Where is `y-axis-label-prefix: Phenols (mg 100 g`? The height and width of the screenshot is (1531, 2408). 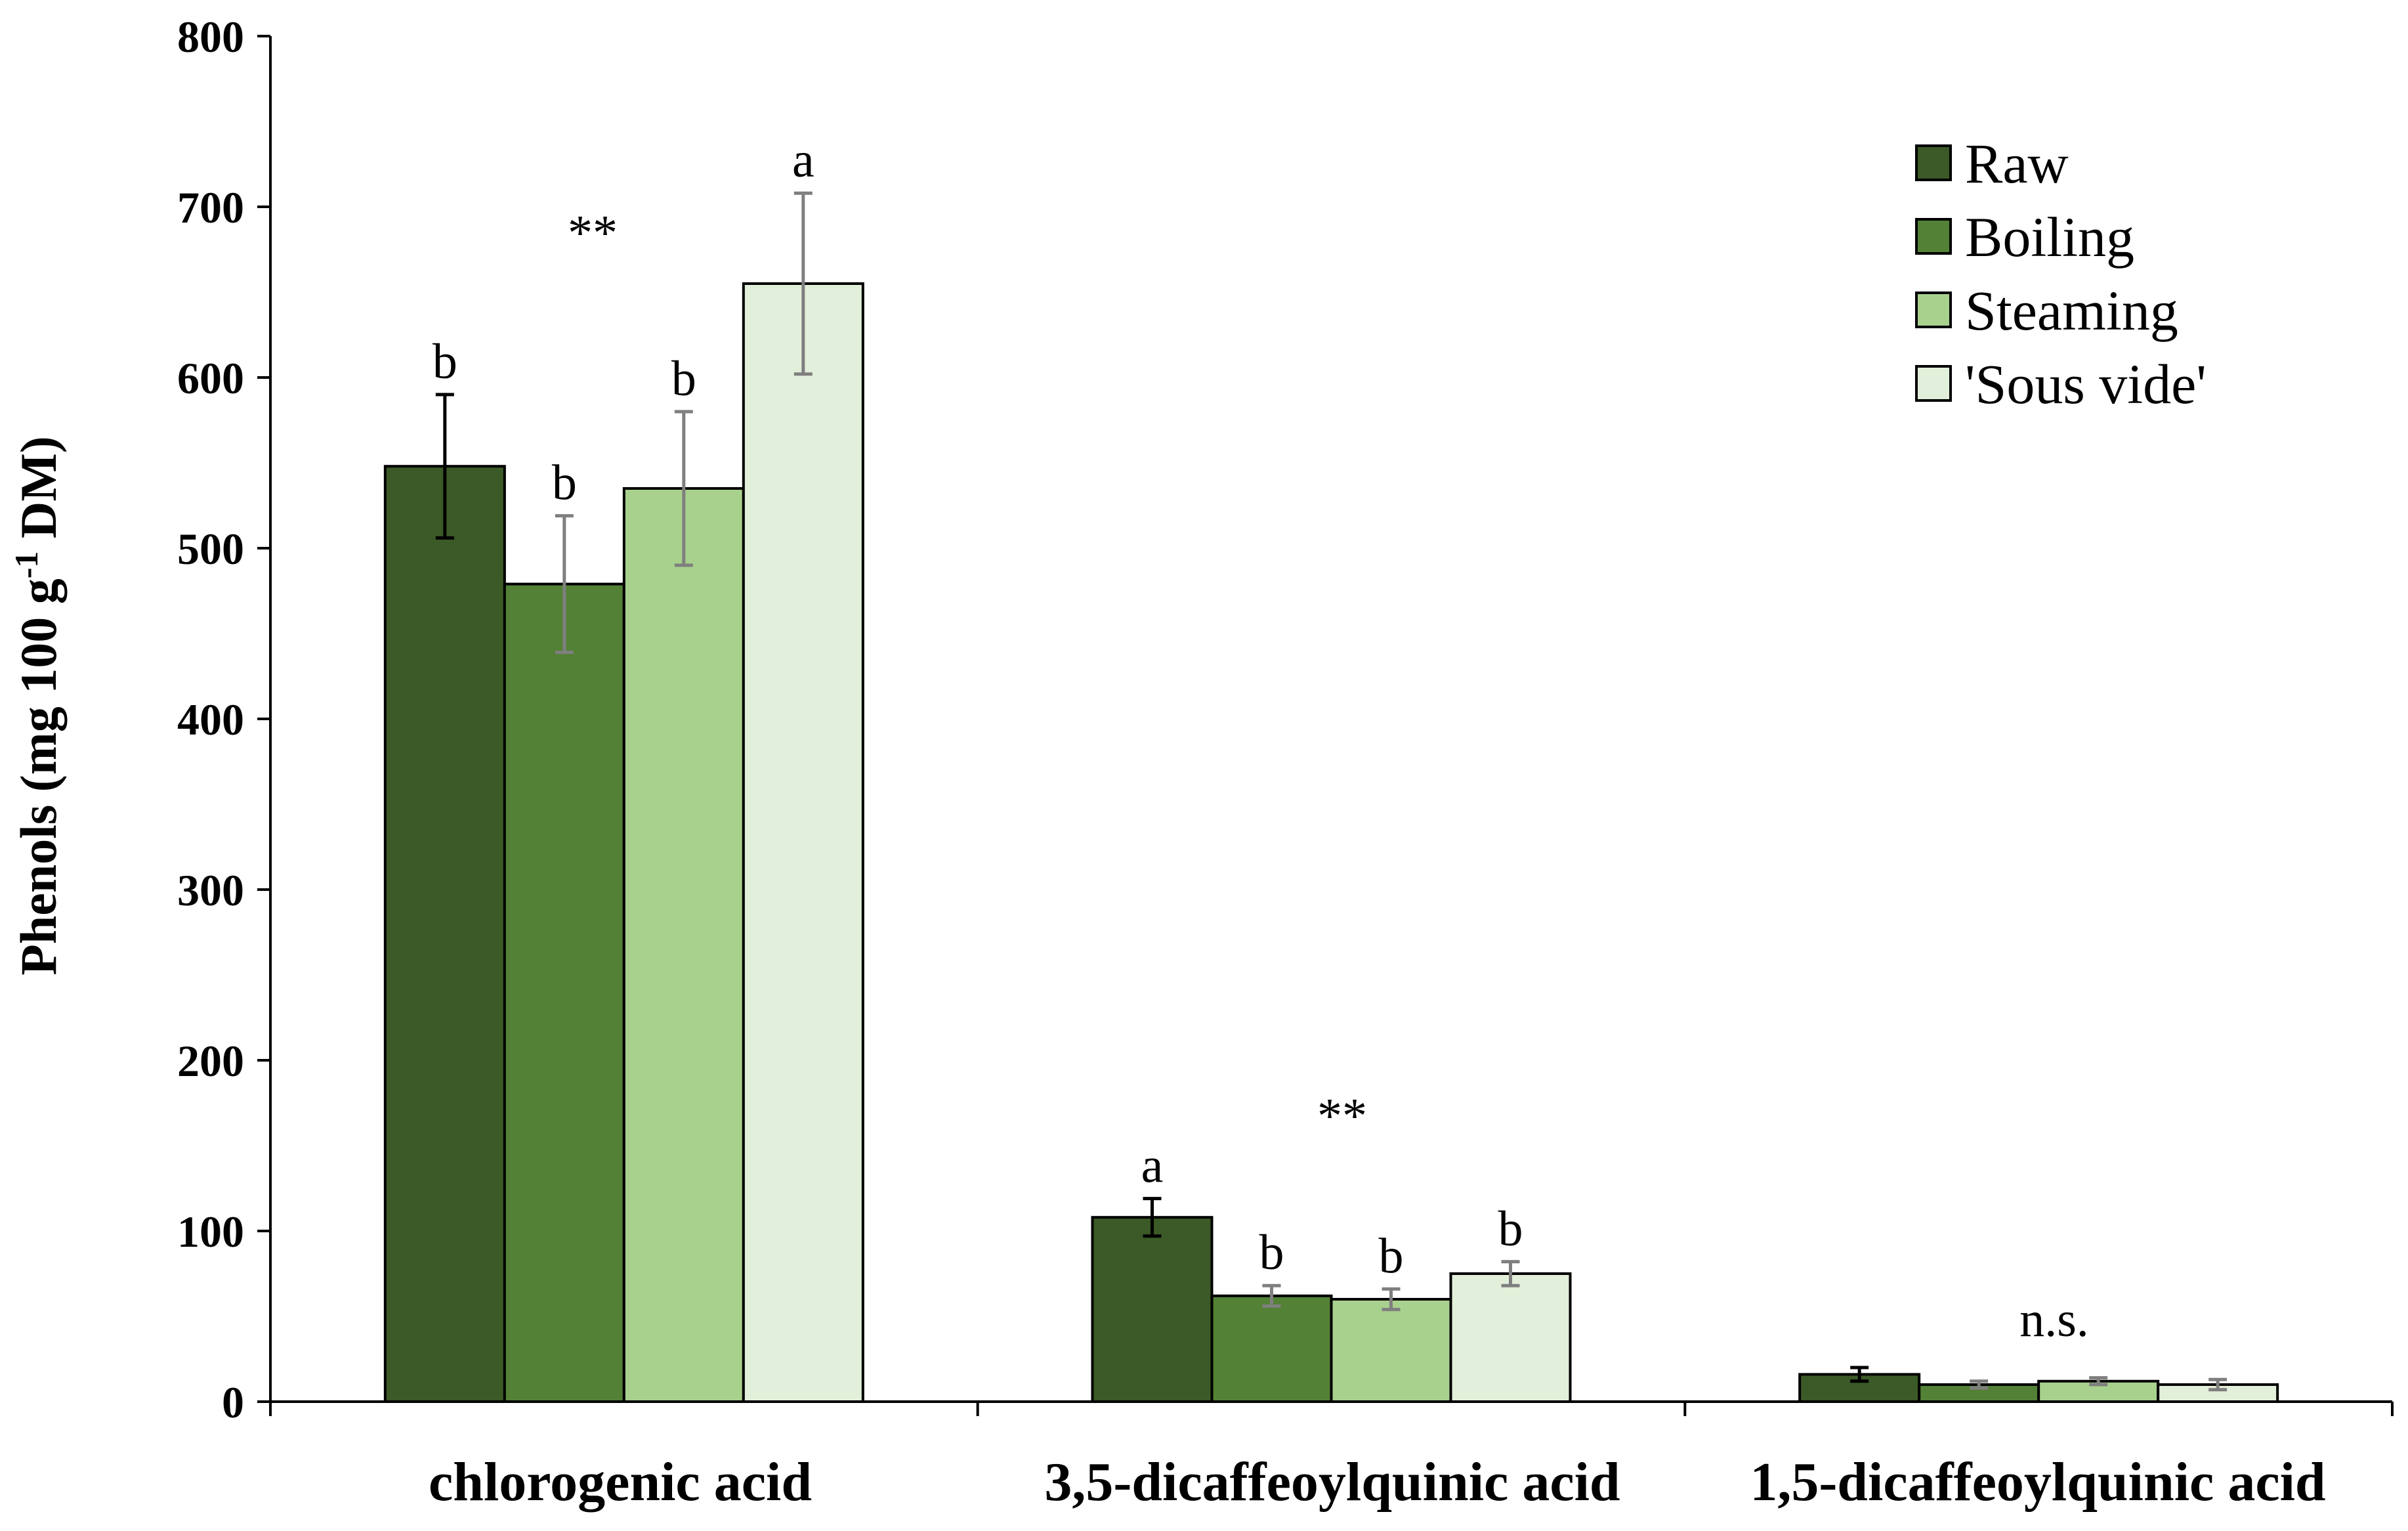
y-axis-label-prefix: Phenols (mg 100 g is located at coordinates (38, 777).